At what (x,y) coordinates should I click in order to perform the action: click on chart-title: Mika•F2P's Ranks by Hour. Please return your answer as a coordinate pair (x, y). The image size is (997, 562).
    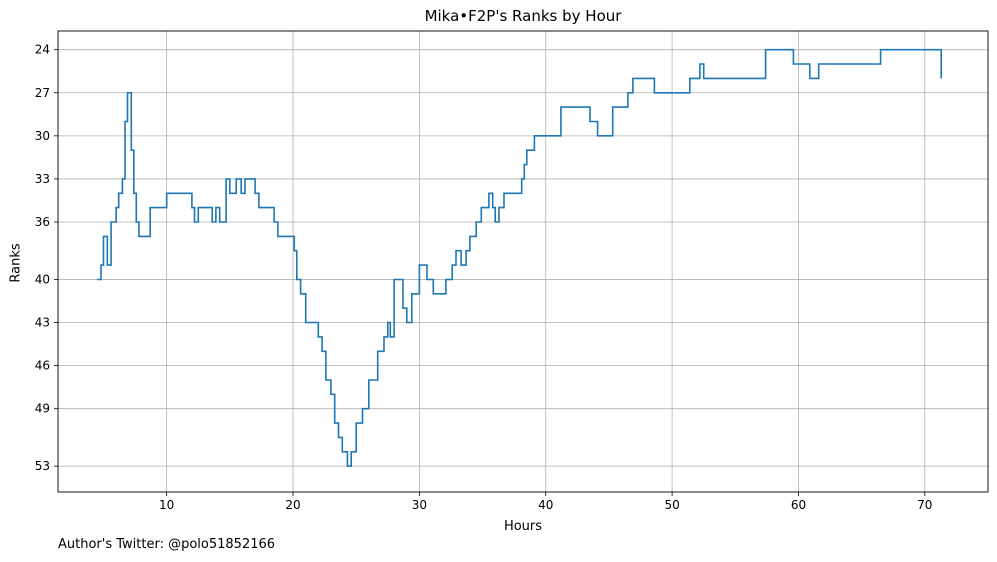
    Looking at the image, I should click on (523, 16).